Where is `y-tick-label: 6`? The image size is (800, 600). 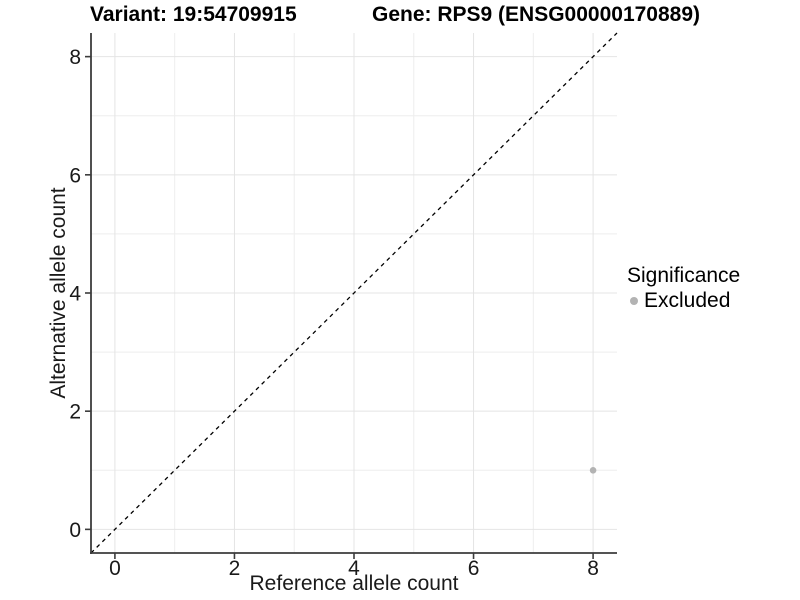
y-tick-label: 6 is located at coordinates (75, 175).